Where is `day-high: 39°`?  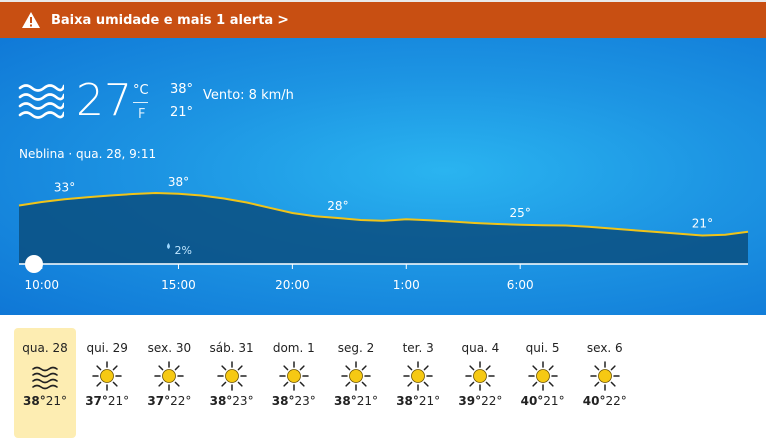 day-high: 39° is located at coordinates (470, 401).